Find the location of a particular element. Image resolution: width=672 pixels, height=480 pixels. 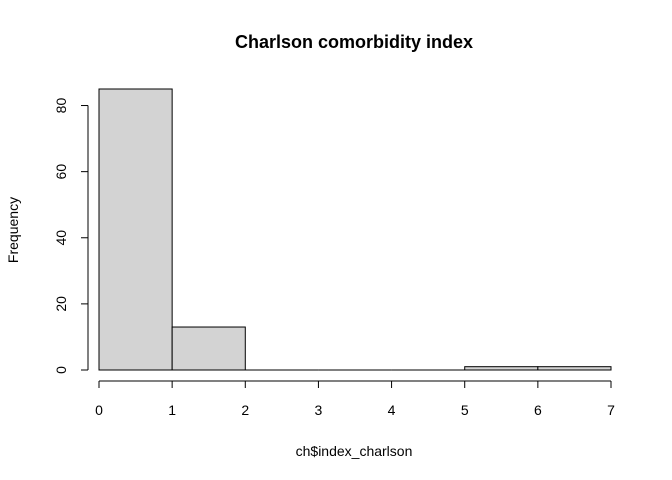

y-tick-label-0: 0 is located at coordinates (61, 370).